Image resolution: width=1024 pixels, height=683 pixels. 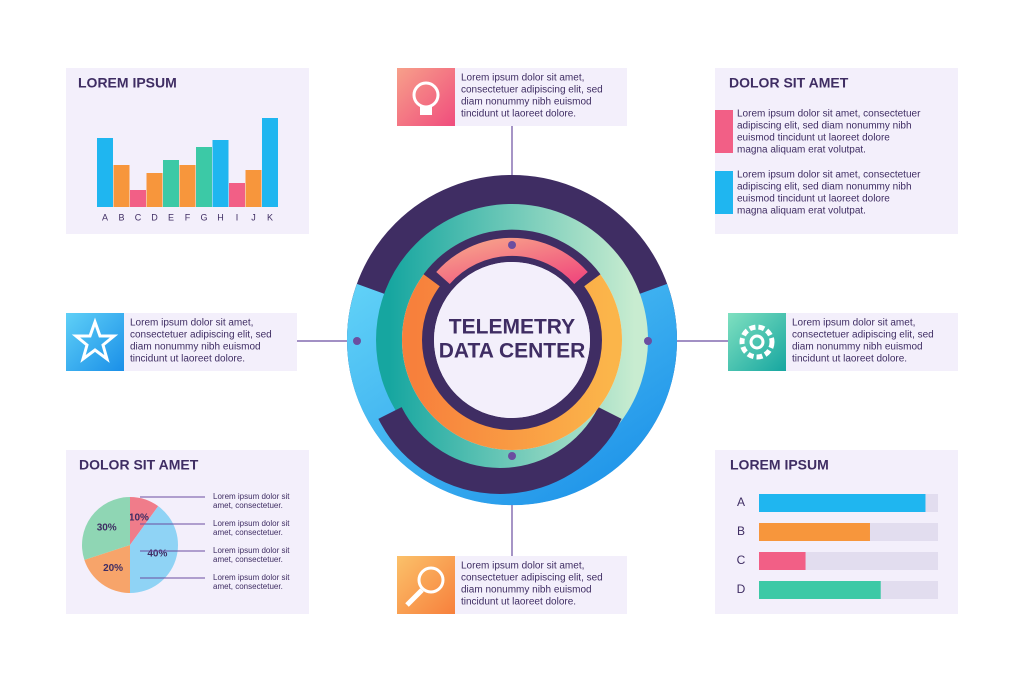 I want to click on category-label: A, so click(x=741, y=502).